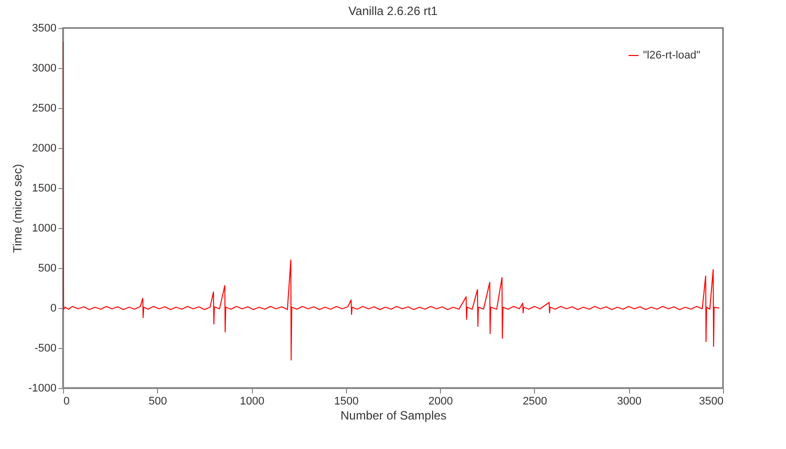 This screenshot has width=786, height=449. I want to click on chart-title: Vanilla 2.6.26 rt1, so click(393, 11).